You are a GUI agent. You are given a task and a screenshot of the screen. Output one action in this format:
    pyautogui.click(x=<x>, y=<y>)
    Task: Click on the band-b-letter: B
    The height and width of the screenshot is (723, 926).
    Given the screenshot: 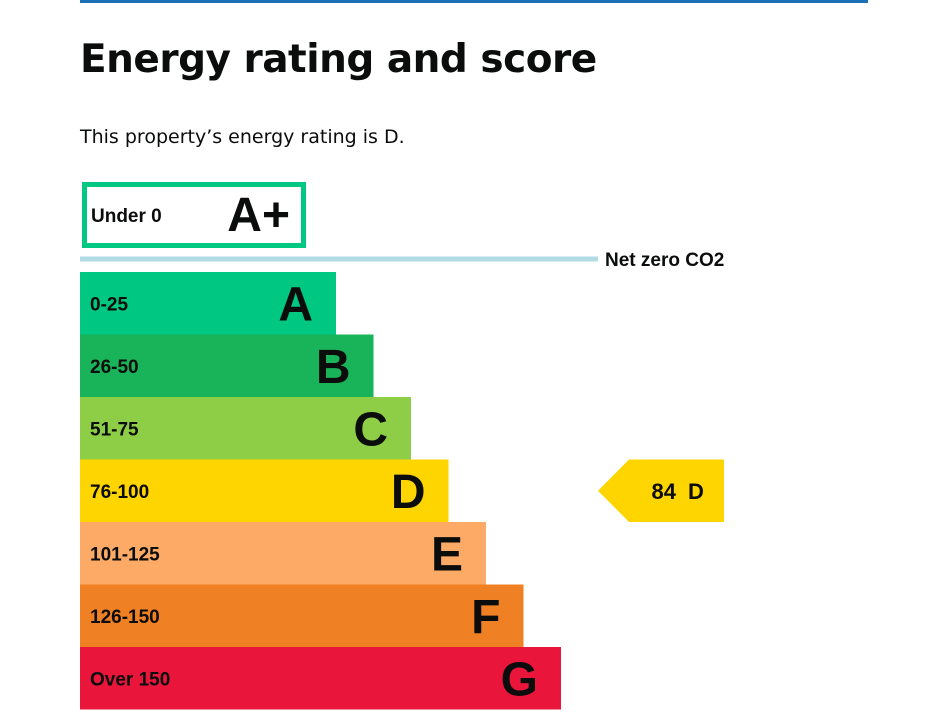 What is the action you would take?
    pyautogui.click(x=333, y=367)
    